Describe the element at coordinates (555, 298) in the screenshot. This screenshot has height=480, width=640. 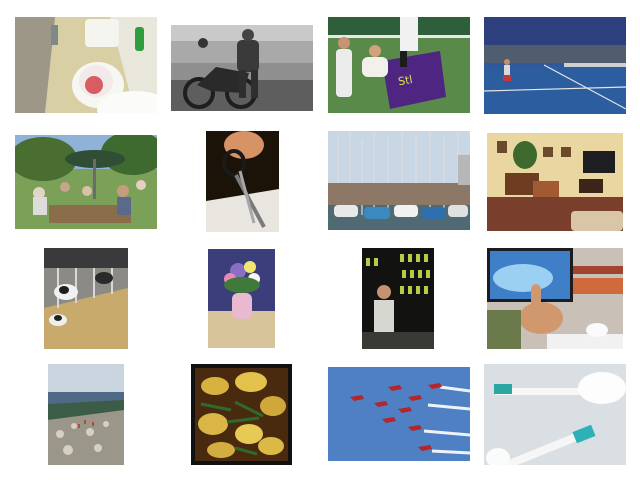
I see `thumbs-up-computer-photo-icon` at that location.